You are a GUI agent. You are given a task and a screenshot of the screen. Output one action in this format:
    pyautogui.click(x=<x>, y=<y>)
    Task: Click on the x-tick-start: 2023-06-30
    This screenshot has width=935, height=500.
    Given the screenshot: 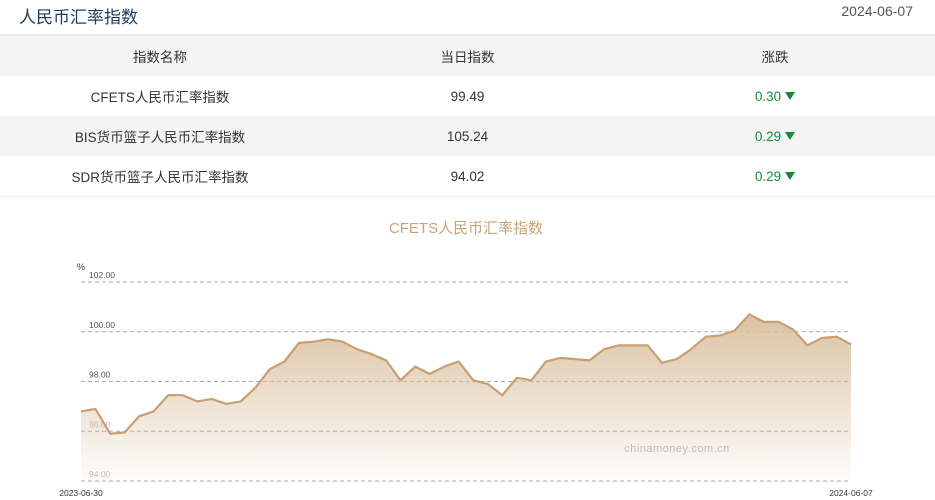 What is the action you would take?
    pyautogui.click(x=81, y=493)
    